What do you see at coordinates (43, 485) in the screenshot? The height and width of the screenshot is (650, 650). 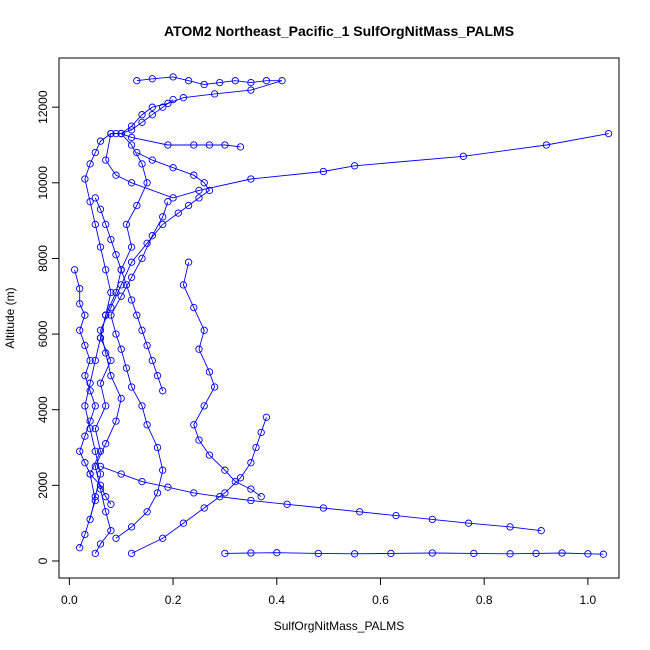 I see `y-tick-label: 2000` at bounding box center [43, 485].